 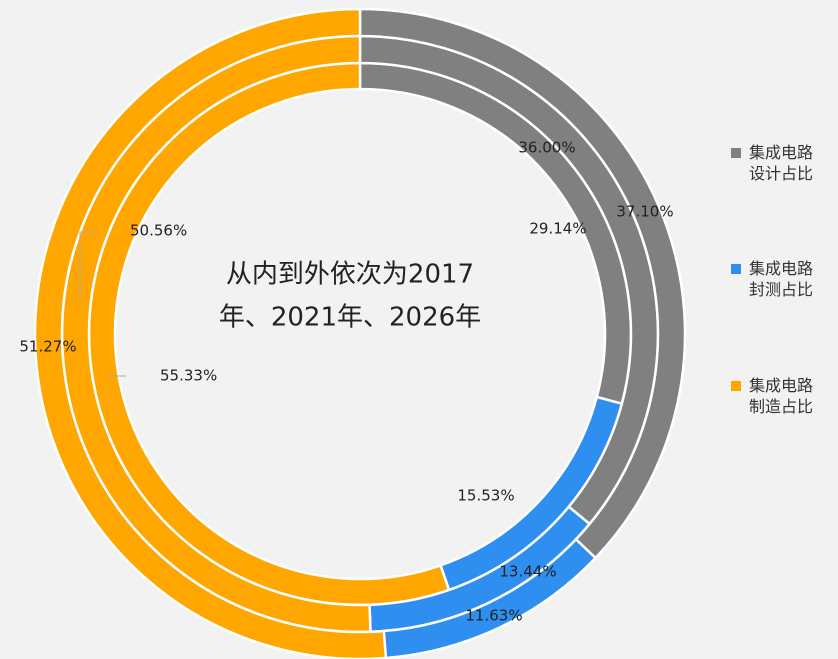 I want to click on data-label: 50.56%, so click(x=158, y=231).